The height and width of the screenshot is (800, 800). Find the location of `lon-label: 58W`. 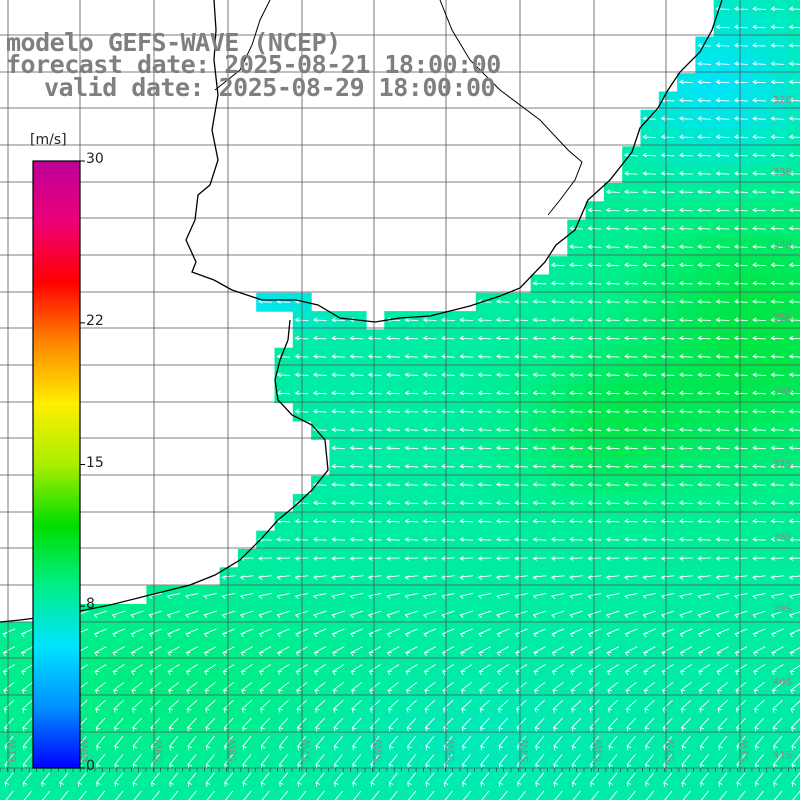

lon-label: 58W is located at coordinates (233, 750).